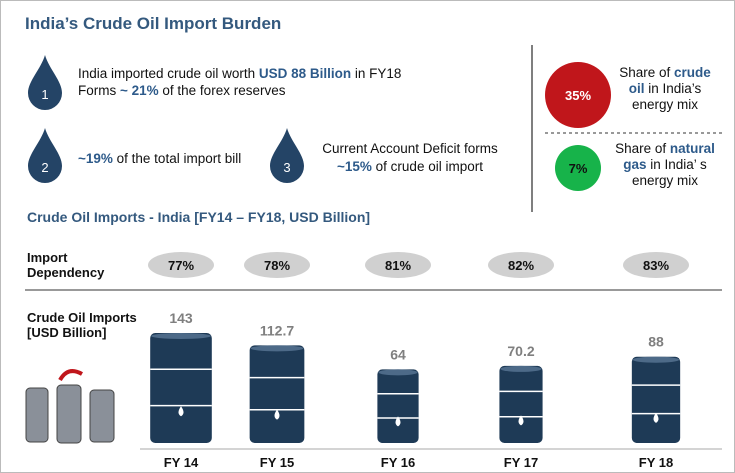 The height and width of the screenshot is (473, 735). What do you see at coordinates (376, 73) in the screenshot?
I see `text-span: in FY18` at bounding box center [376, 73].